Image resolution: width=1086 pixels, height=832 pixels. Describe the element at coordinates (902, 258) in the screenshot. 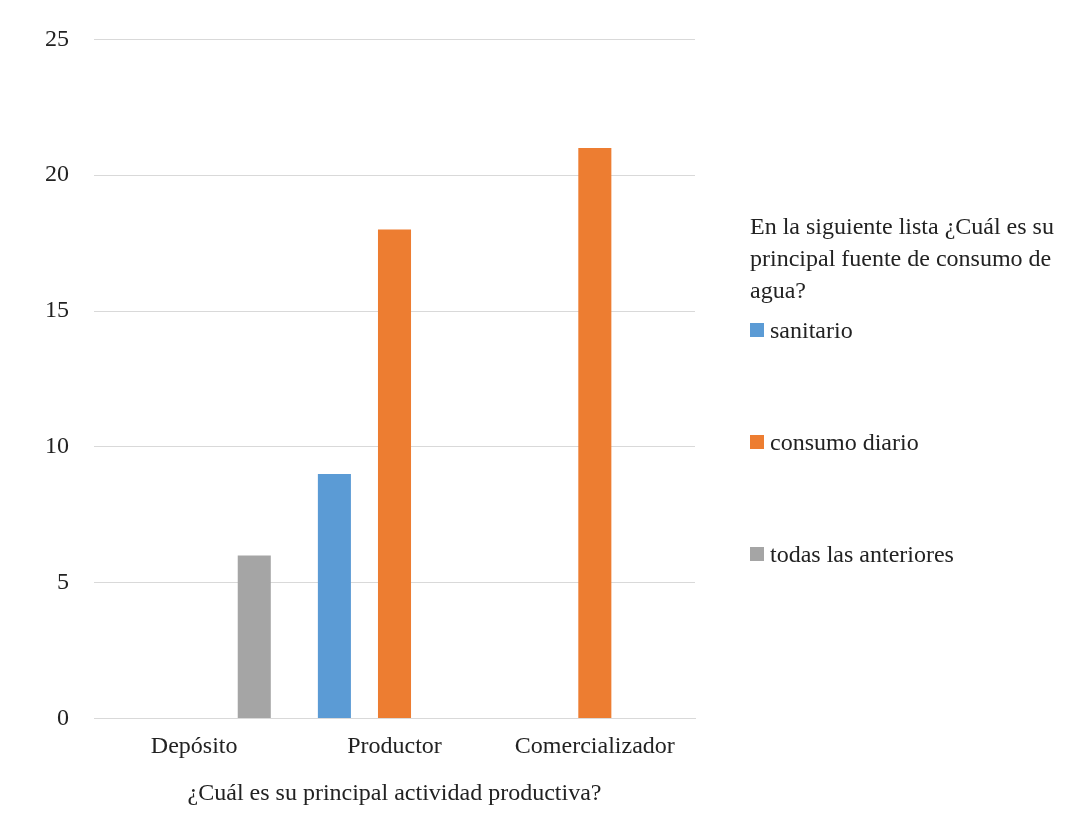

I see `legend-title: En la siguiente lista ¿Cuál es su principal fuente de consumo de agua?` at that location.